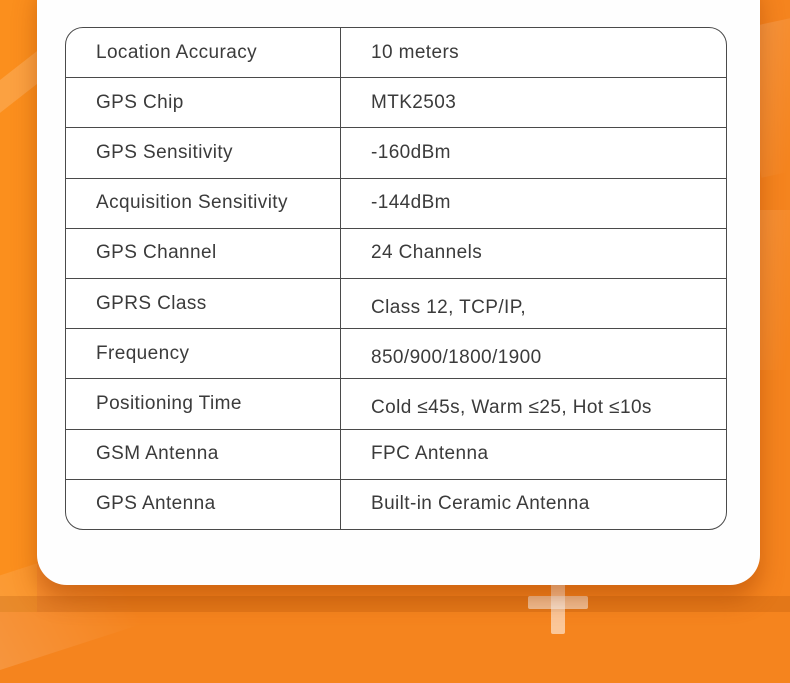 The image size is (790, 683). Describe the element at coordinates (203, 454) in the screenshot. I see `spec-label: GSM Antenna` at that location.